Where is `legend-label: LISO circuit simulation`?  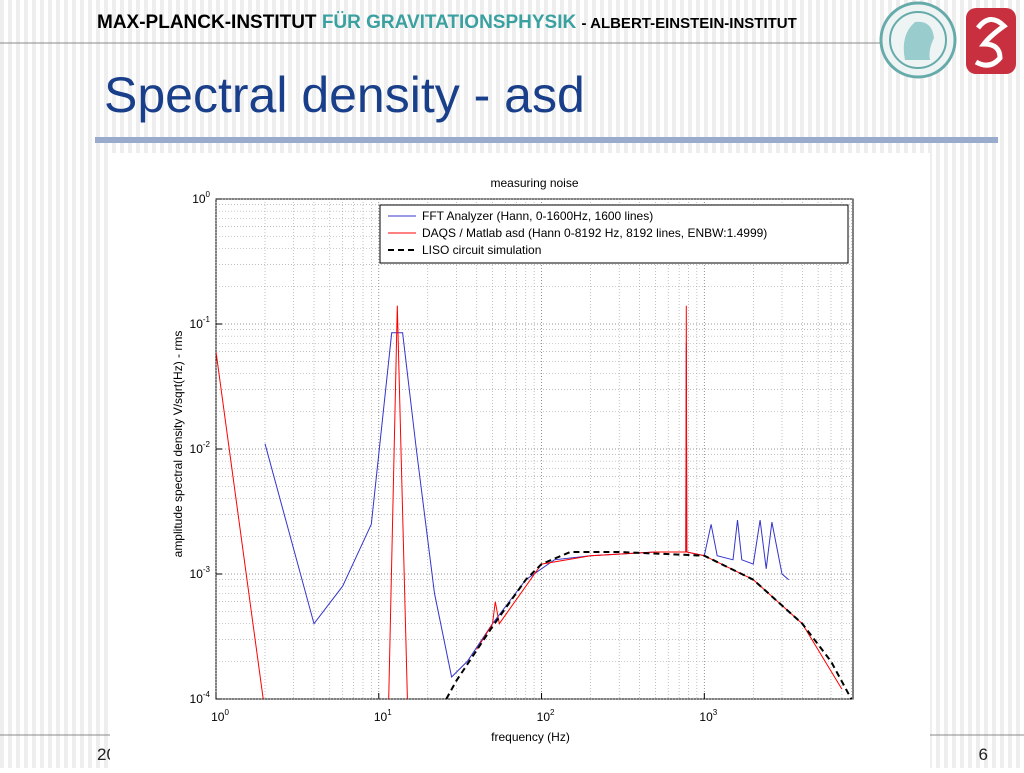 legend-label: LISO circuit simulation is located at coordinates (481, 250).